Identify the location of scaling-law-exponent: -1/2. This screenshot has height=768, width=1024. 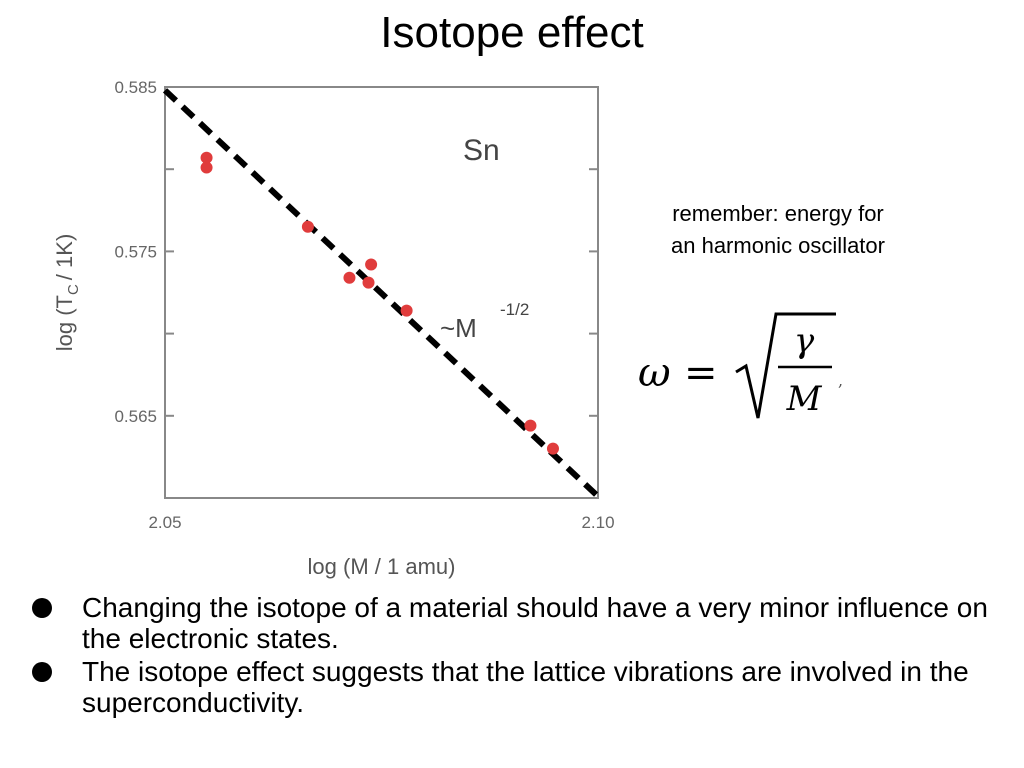
(514, 309).